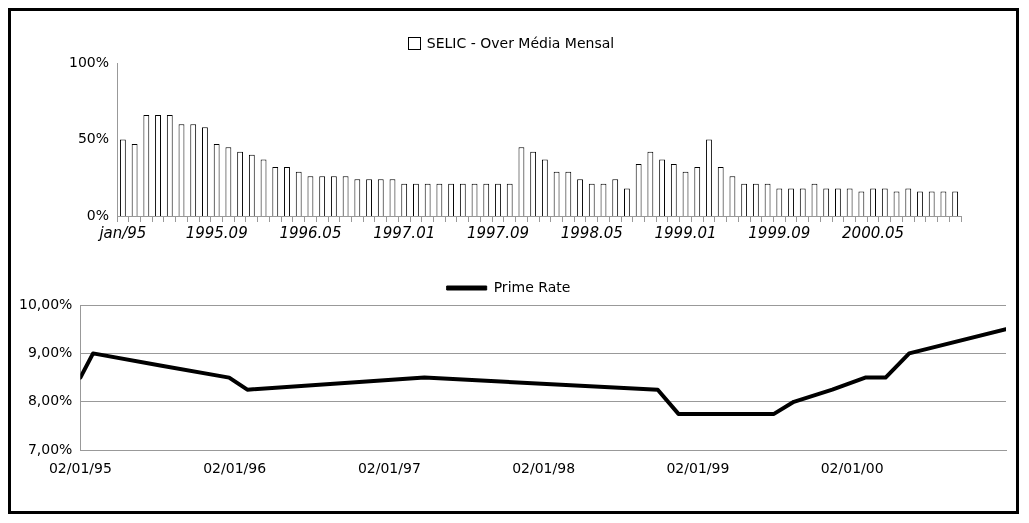 The width and height of the screenshot is (1029, 523). Describe the element at coordinates (50, 448) in the screenshot. I see `y-tick-label: 7,00%` at that location.